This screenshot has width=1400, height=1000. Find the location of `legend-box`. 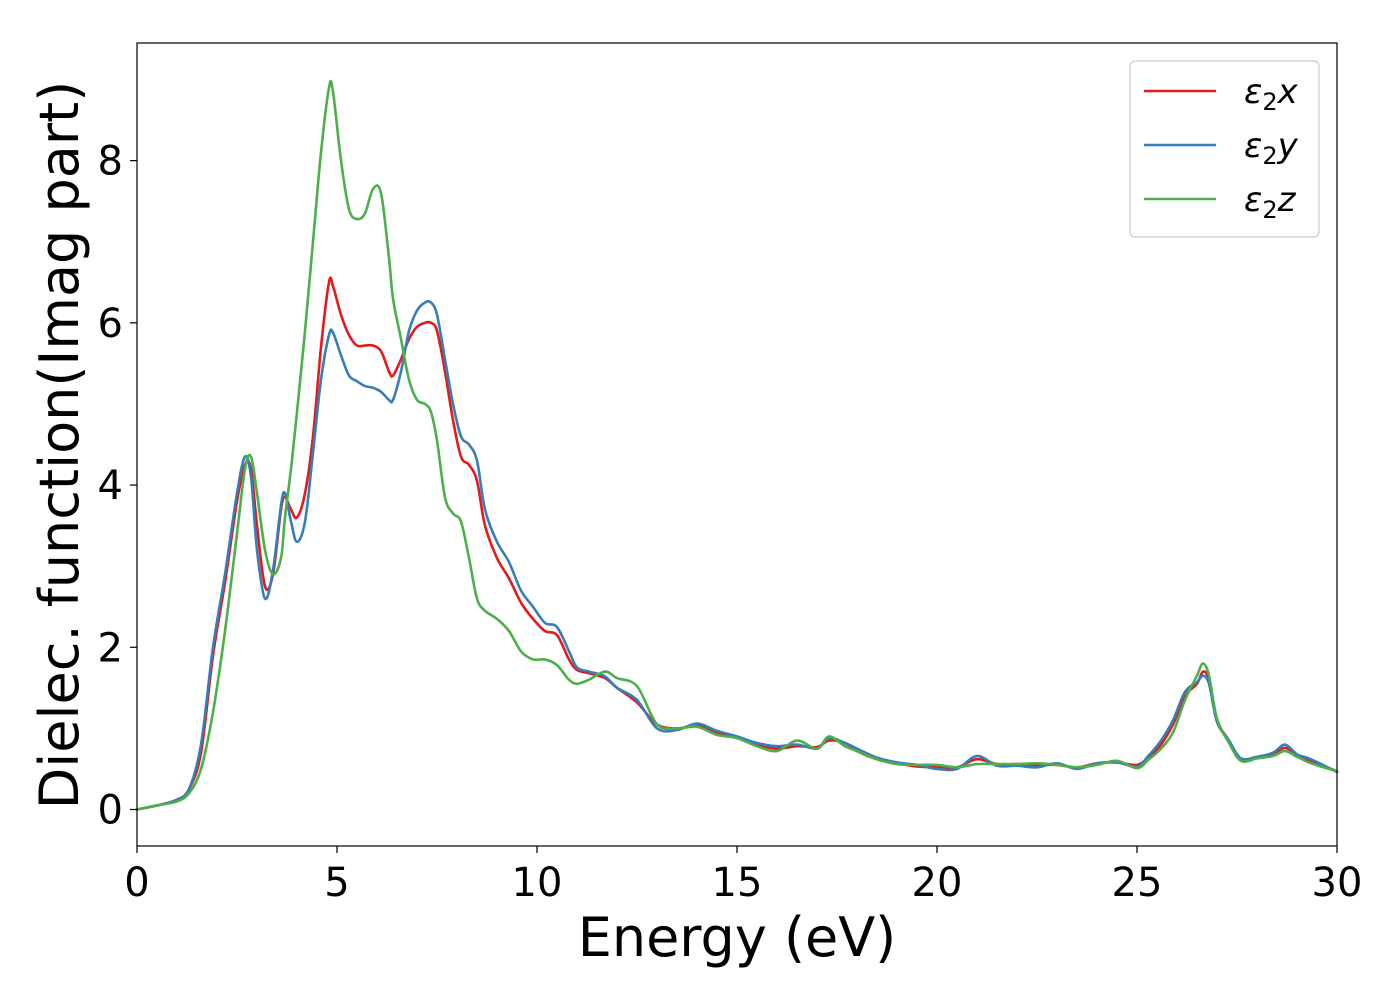

legend-box is located at coordinates (1224, 149).